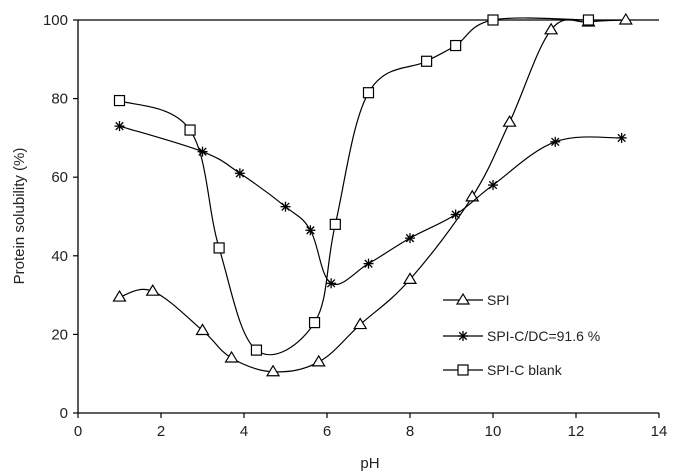  Describe the element at coordinates (59, 256) in the screenshot. I see `y-tick-label: 40` at that location.